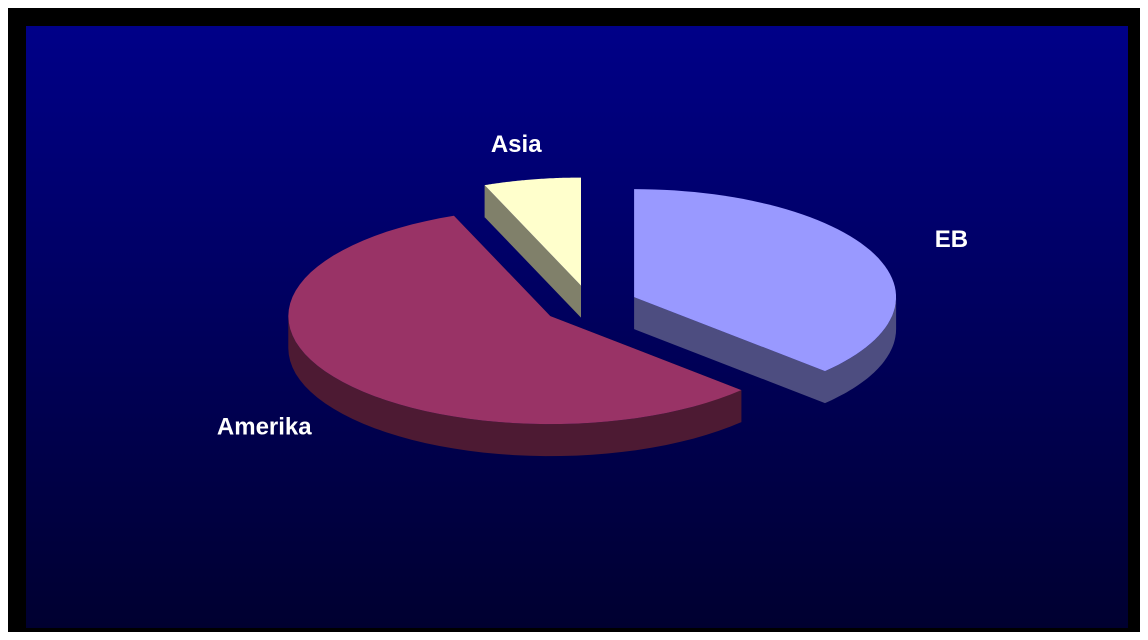  Describe the element at coordinates (951, 239) in the screenshot. I see `slice-label: EB` at that location.